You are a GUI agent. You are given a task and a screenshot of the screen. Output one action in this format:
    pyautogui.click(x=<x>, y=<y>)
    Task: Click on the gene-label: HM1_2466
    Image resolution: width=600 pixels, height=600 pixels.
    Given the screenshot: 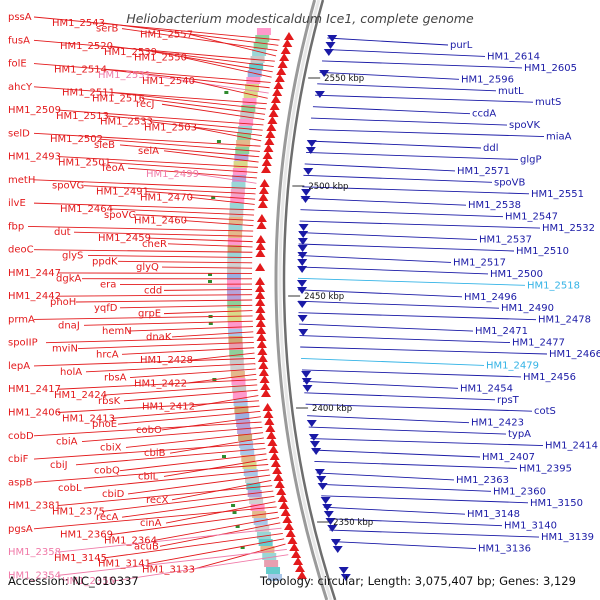 What is the action you would take?
    pyautogui.click(x=574, y=354)
    